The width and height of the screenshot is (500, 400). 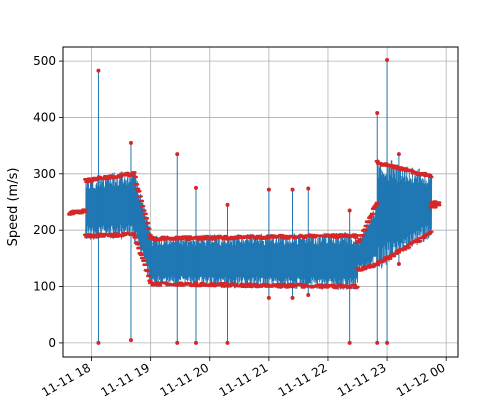 I want to click on x-tick-label: 11-11 22, so click(x=303, y=379).